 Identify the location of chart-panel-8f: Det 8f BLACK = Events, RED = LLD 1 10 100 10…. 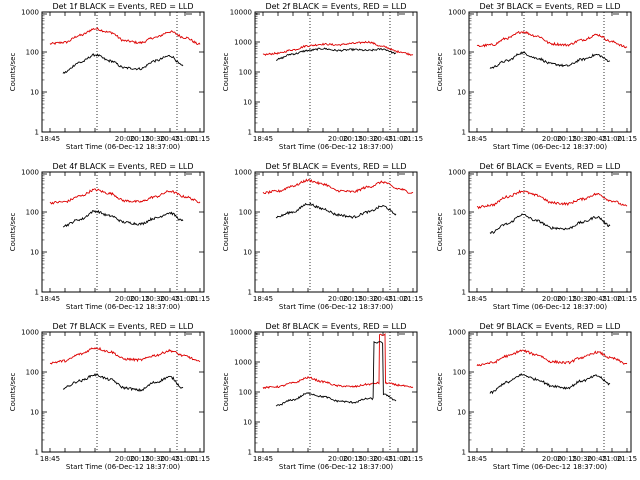
(322, 396).